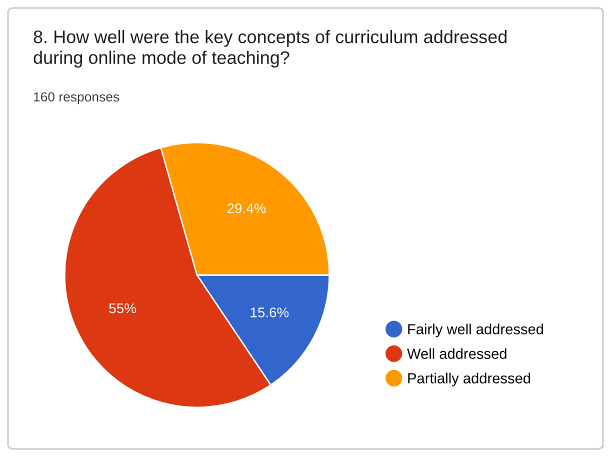  I want to click on chart-title: 8. How well were the key concepts of curriculum addressed during online mode of teaching?, so click(270, 49).